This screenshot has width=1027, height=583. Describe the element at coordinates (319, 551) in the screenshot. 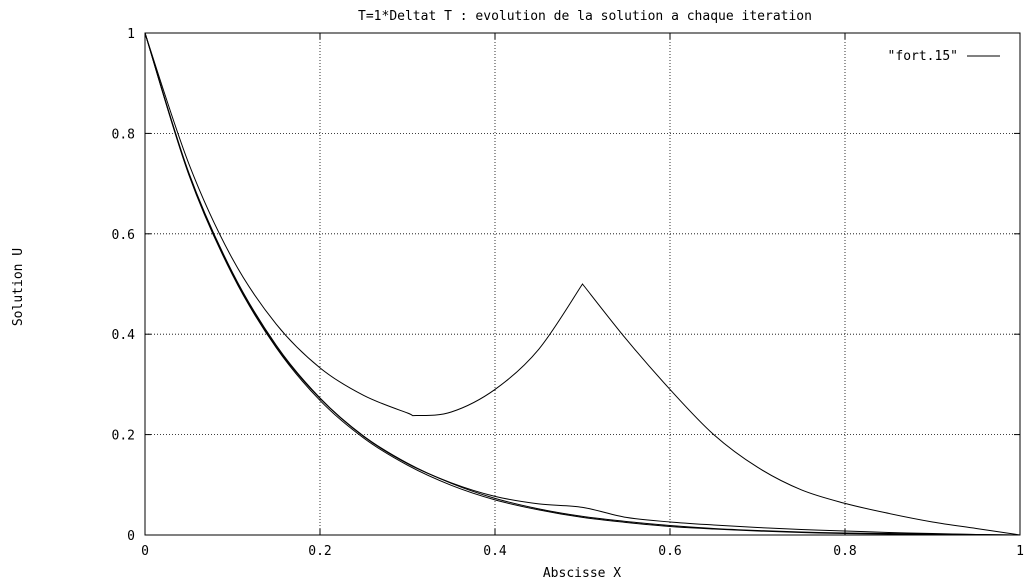

I see `x-tick-label: 0.2` at that location.